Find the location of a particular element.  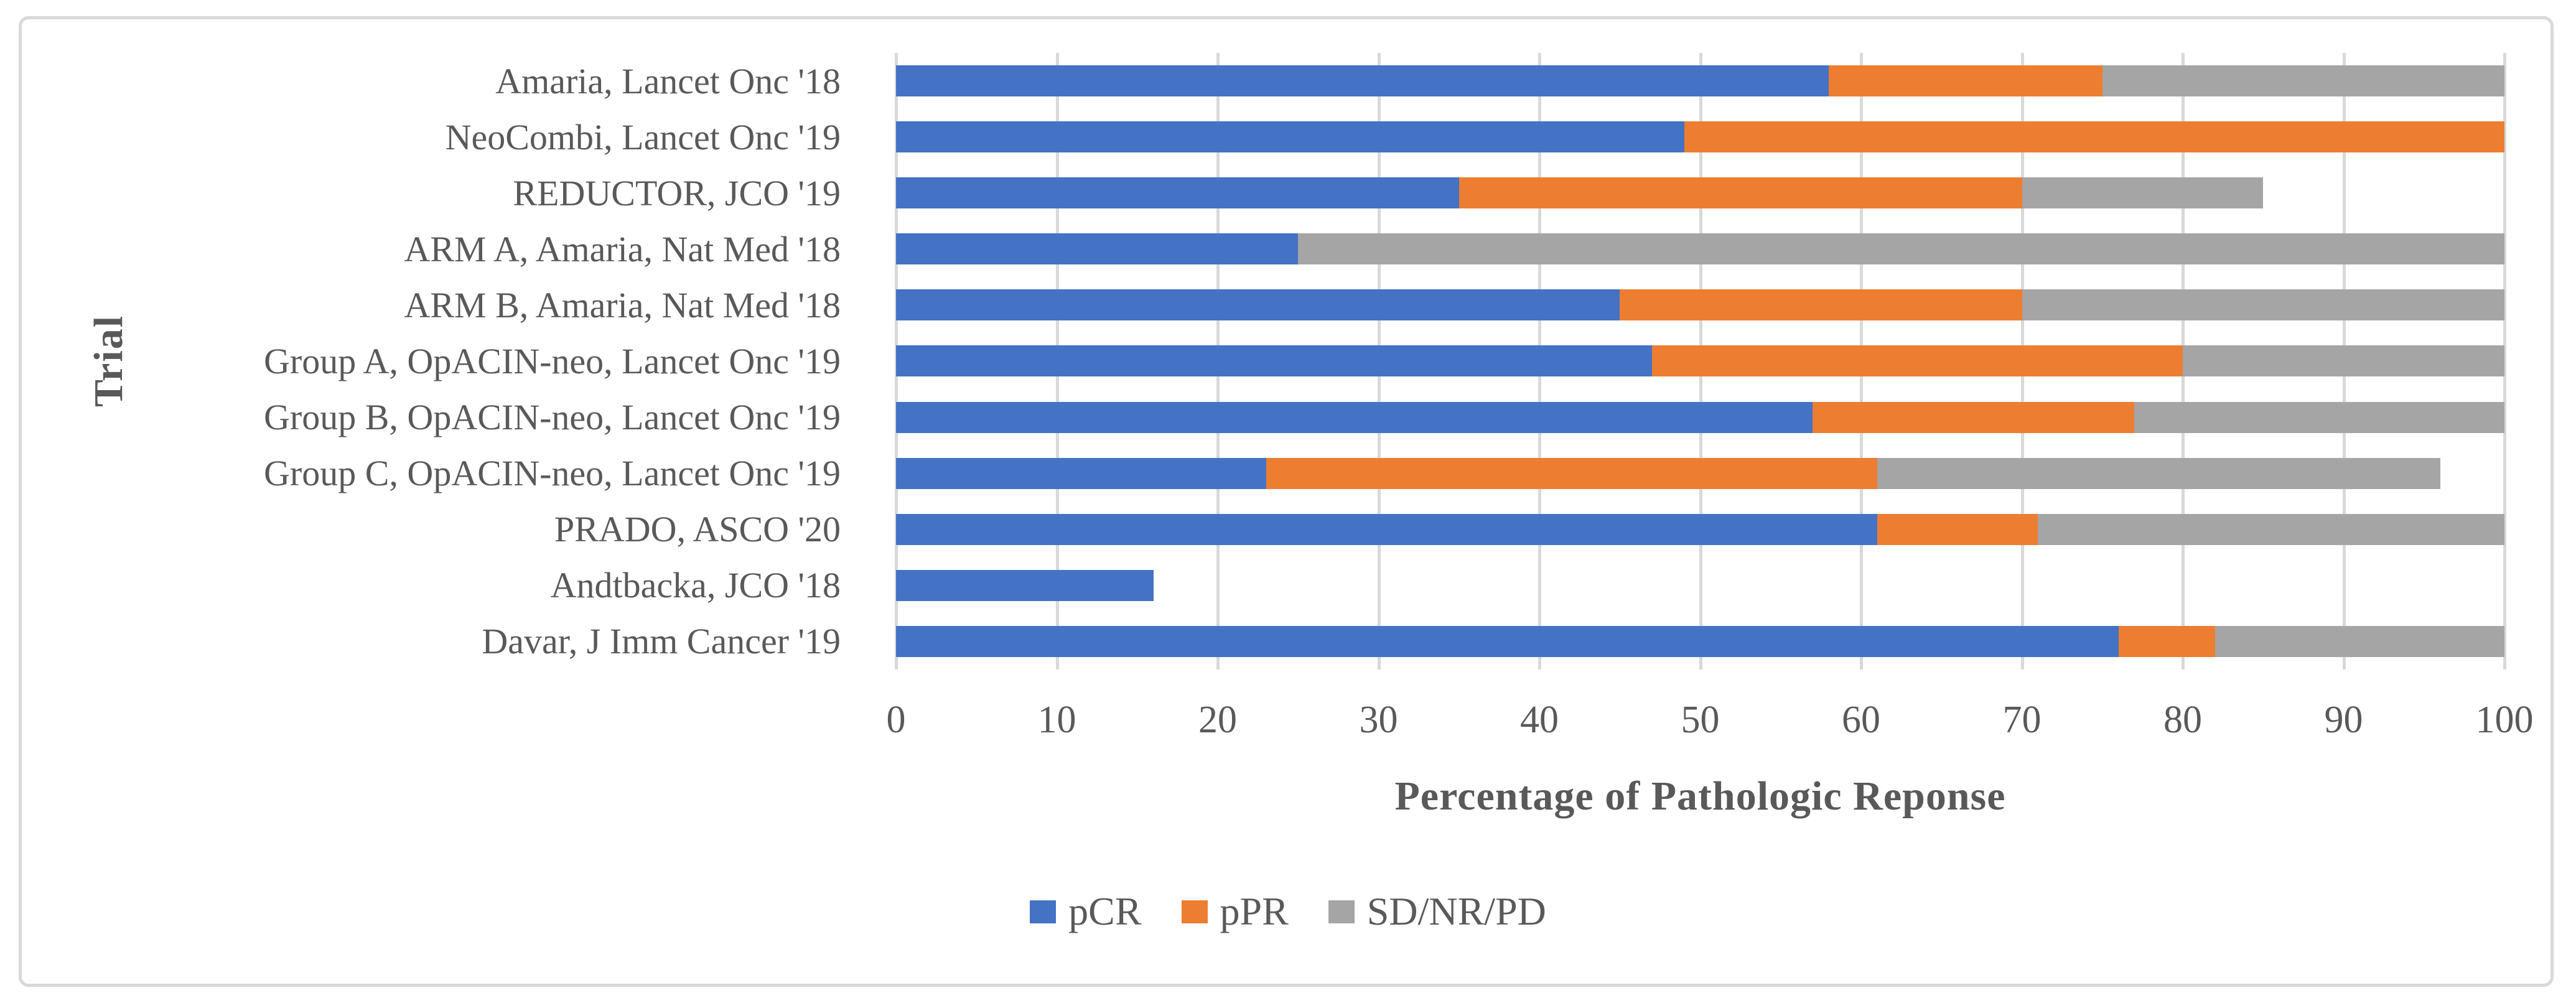

x-axis-tick-label: 40 is located at coordinates (1540, 720).